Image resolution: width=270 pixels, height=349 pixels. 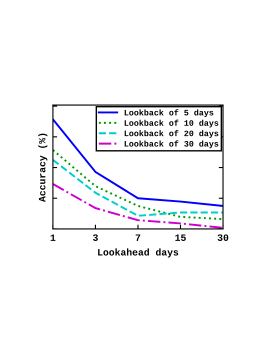 What do you see at coordinates (169, 113) in the screenshot?
I see `legend-label: Lookback of 5 days` at bounding box center [169, 113].